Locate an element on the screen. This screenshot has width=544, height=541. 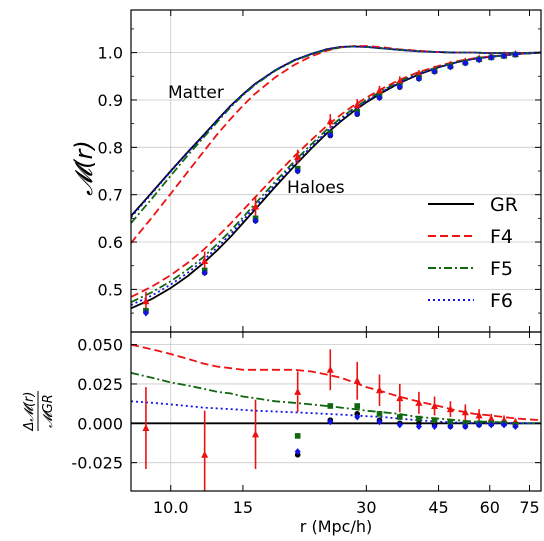
xtick-label: 10.0 is located at coordinates (171, 507).